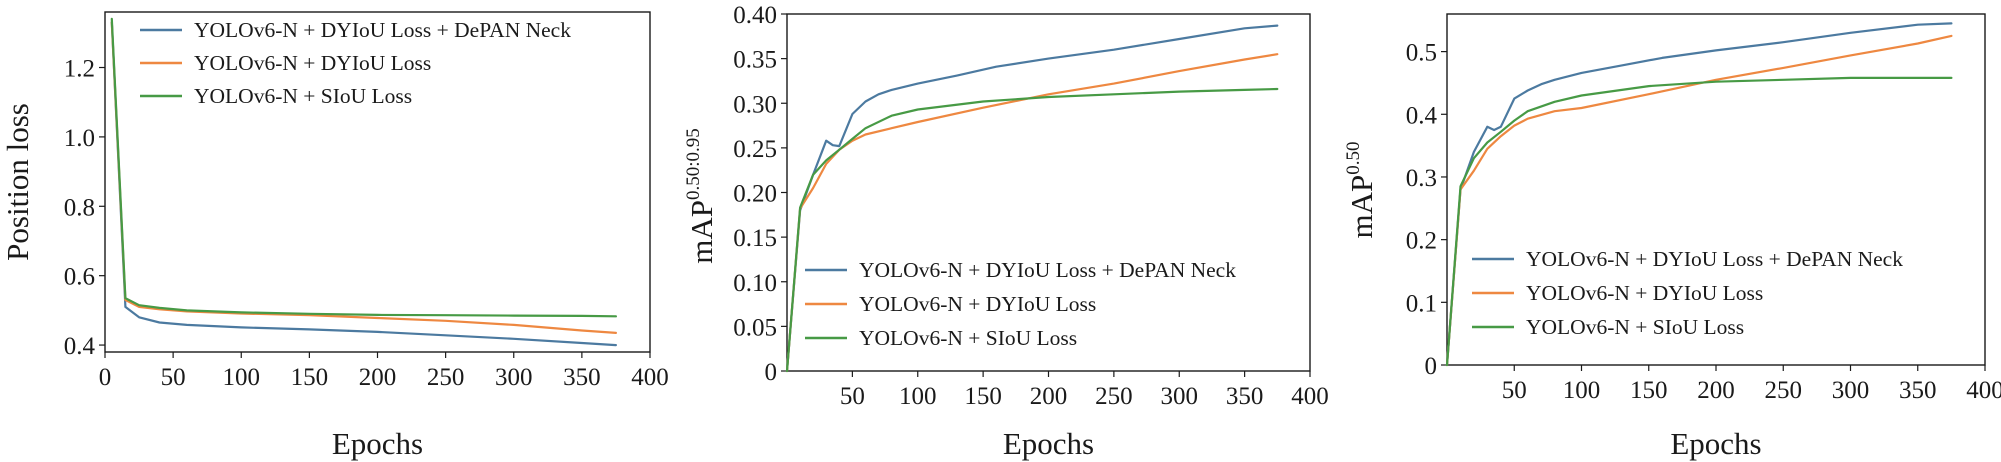 This screenshot has height=462, width=2001. Describe the element at coordinates (1421, 53) in the screenshot. I see `y-tick-label: 0.5` at that location.